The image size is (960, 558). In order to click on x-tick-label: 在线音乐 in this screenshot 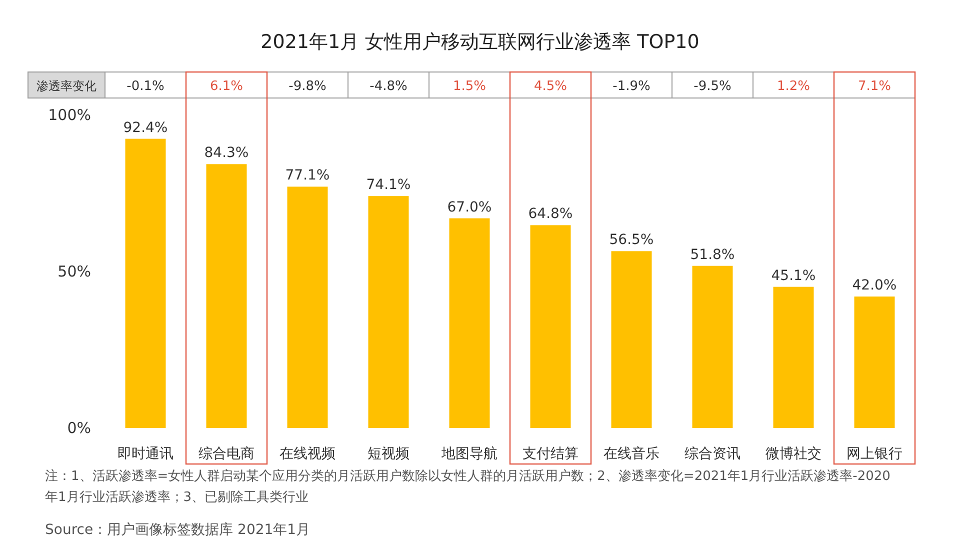, I will do `click(632, 454)`.